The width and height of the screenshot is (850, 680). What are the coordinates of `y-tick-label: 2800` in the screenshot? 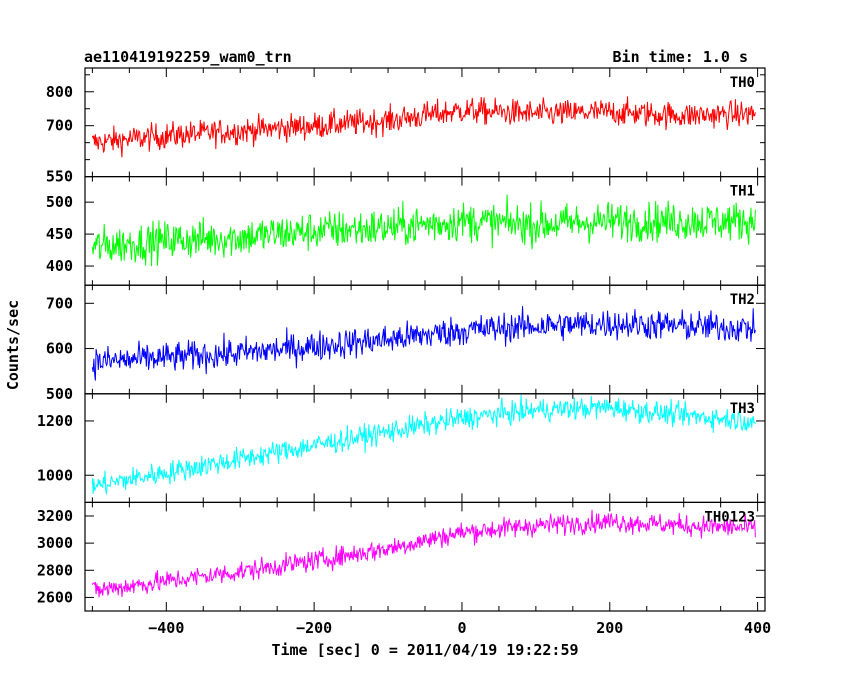 It's located at (55, 570).